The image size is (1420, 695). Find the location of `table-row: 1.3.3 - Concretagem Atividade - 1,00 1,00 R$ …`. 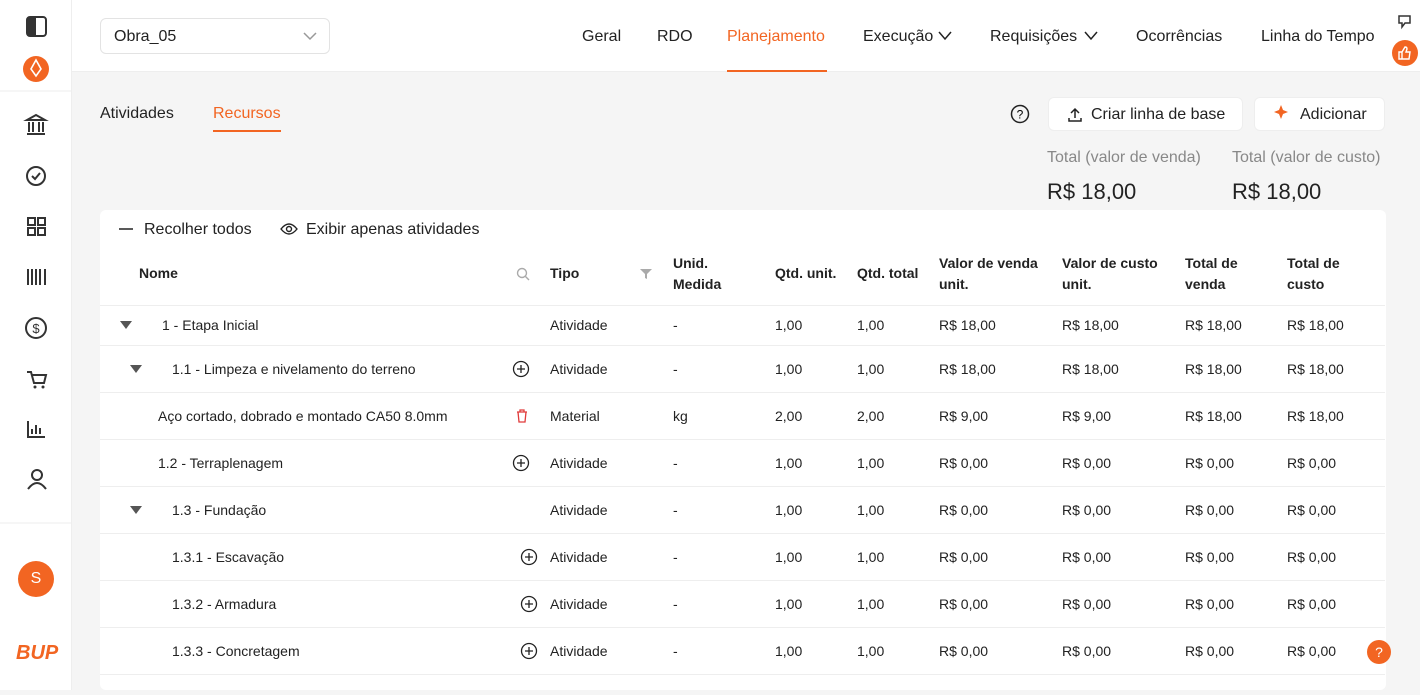

table-row: 1.3.3 - Concretagem Atividade - 1,00 1,00 R$ … is located at coordinates (742, 651).